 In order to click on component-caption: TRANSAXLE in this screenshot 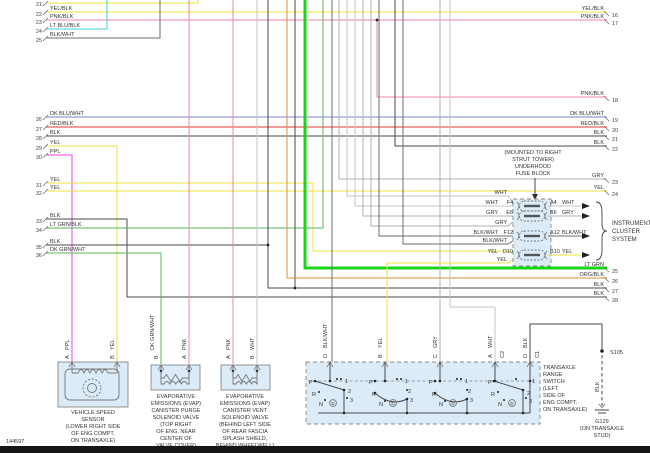, I will do `click(559, 368)`.